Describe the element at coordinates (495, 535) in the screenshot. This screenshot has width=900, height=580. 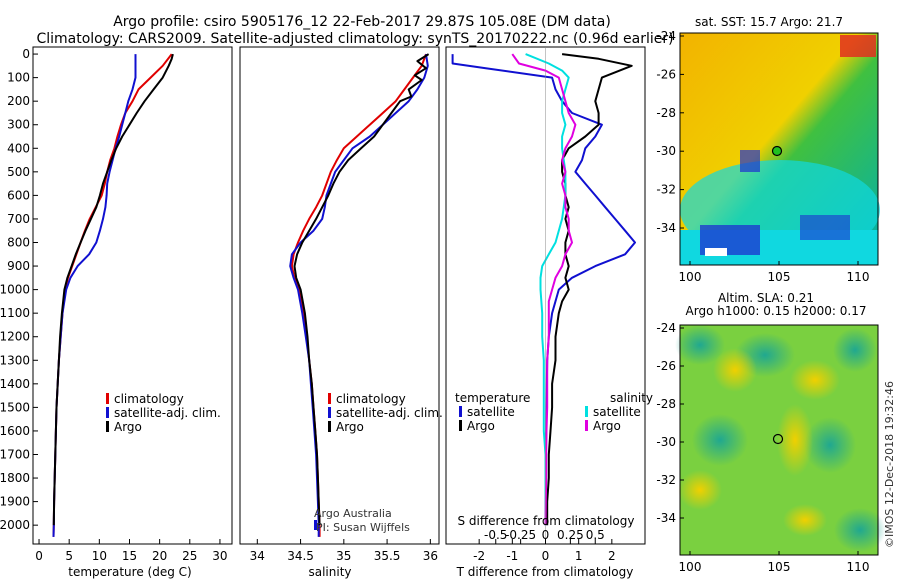
I see `s-tick-label: -0.5` at that location.